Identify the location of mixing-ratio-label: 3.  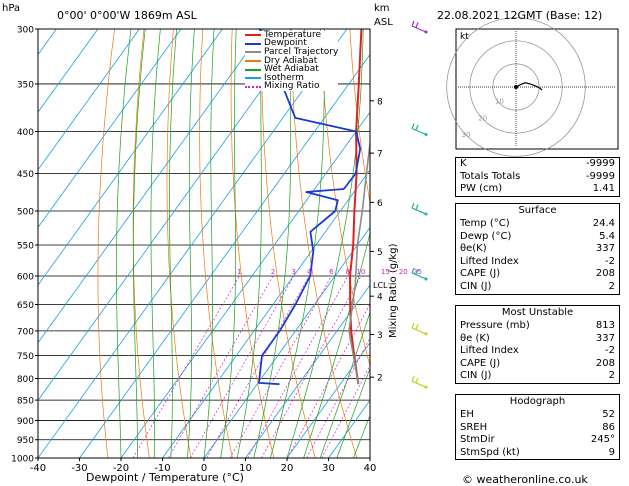
(294, 272).